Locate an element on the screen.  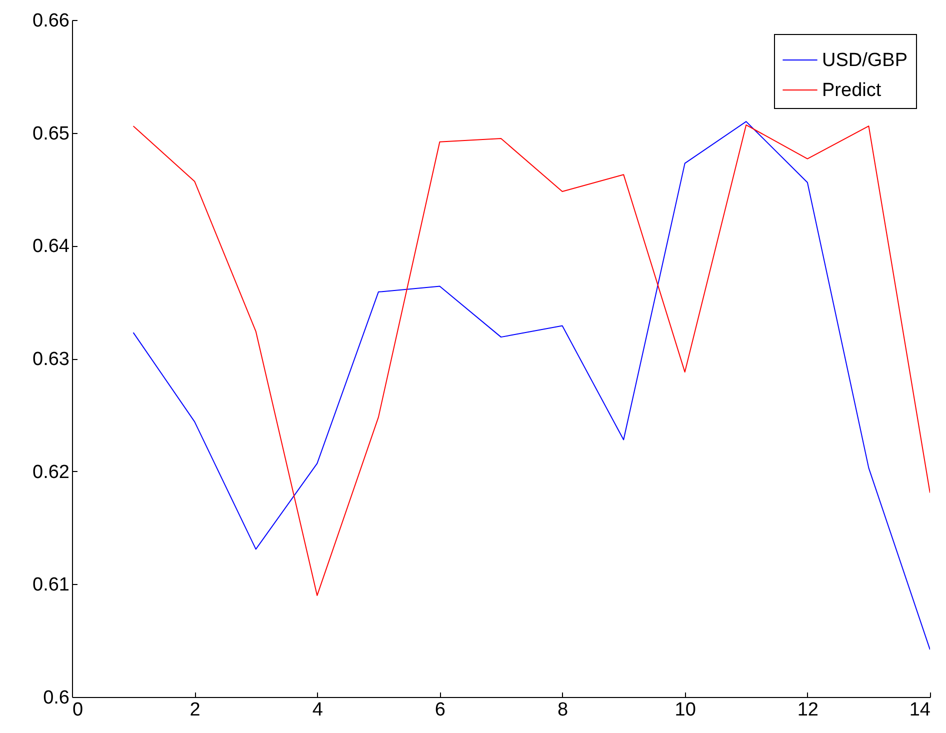
y-tick-label: 0.64 is located at coordinates (51, 247).